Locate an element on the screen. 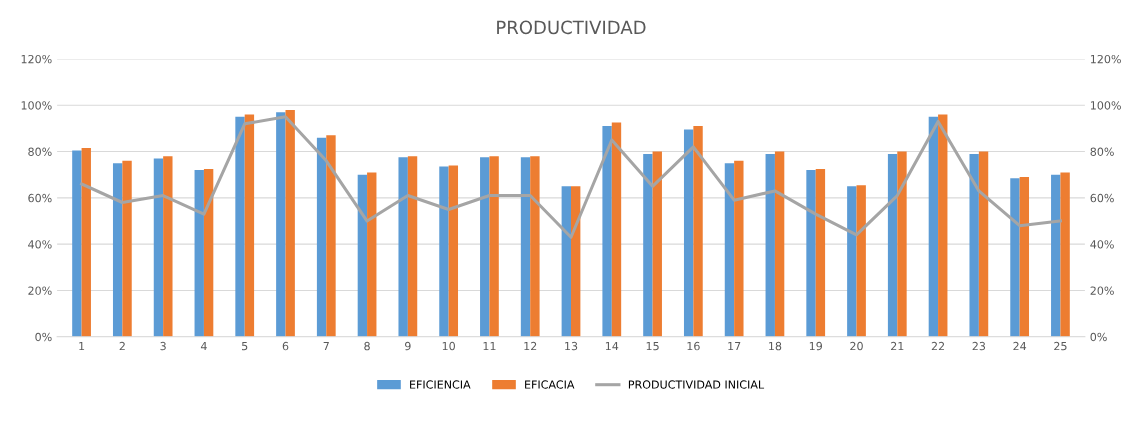 This screenshot has height=421, width=1142. legend-label: EFICACIA is located at coordinates (550, 384).